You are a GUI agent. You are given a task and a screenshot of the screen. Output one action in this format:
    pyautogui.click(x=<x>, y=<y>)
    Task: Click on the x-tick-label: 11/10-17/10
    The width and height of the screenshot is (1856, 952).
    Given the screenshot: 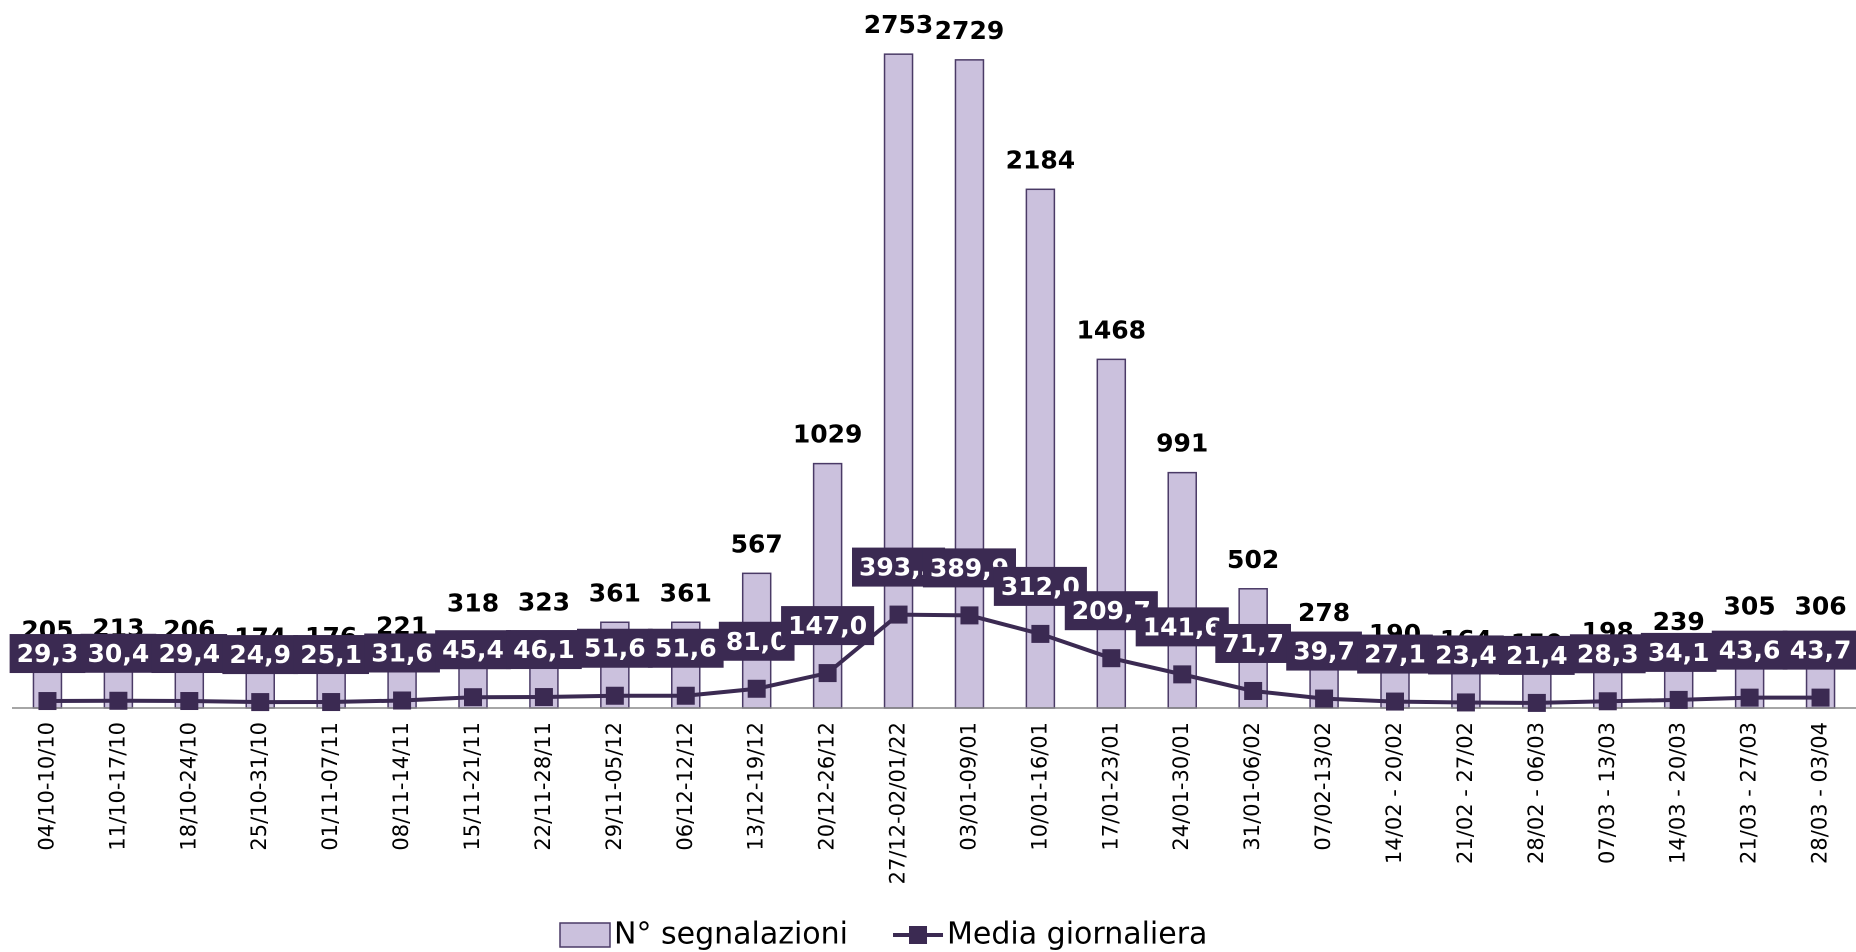 What is the action you would take?
    pyautogui.click(x=117, y=786)
    